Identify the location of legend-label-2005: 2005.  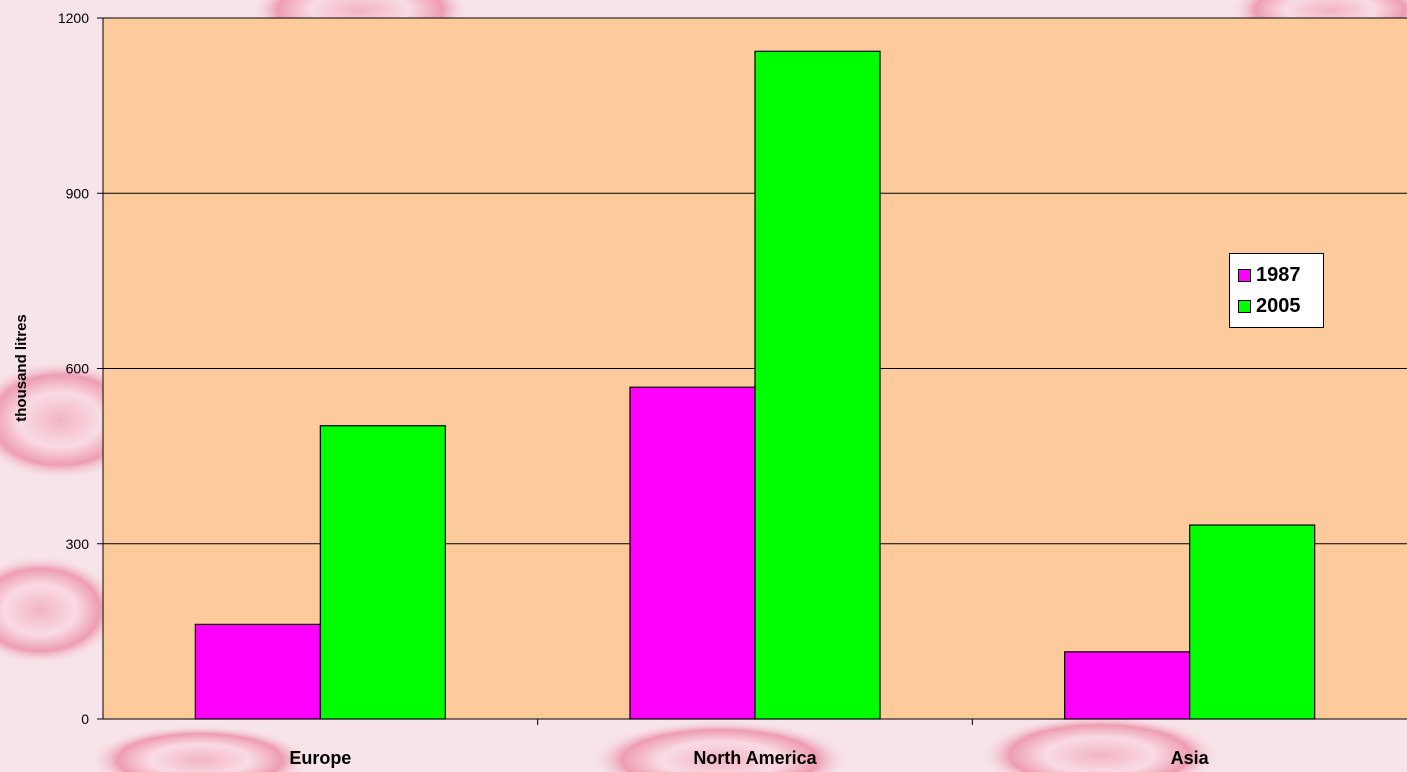
(1278, 306).